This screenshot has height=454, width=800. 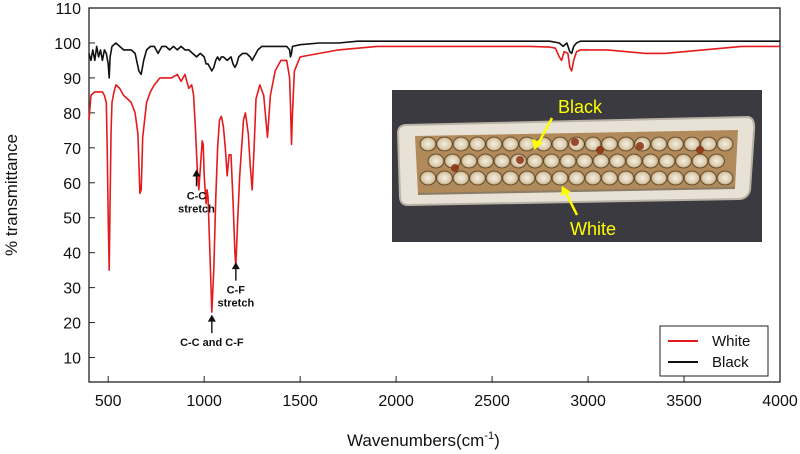 I want to click on y-axis-ticks: 10 20 30 40 50 60 70 80 90 100 110, so click(x=74, y=184).